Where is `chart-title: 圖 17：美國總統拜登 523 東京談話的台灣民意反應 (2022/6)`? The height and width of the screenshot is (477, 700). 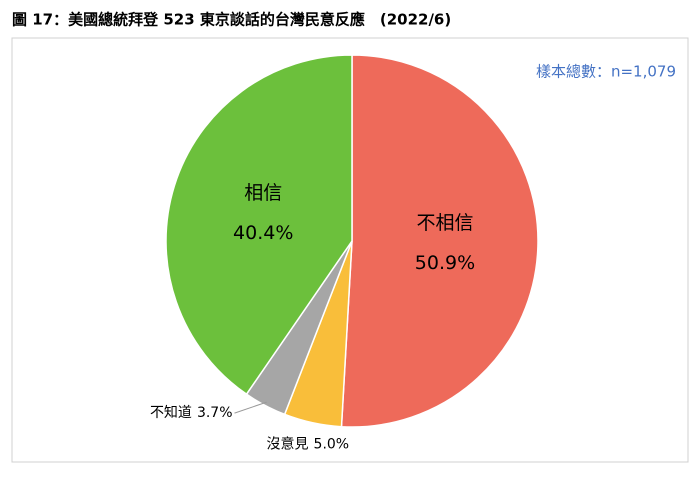
chart-title: 圖 17：美國總統拜登 523 東京談話的台灣民意反應 (2022/6) is located at coordinates (231, 20).